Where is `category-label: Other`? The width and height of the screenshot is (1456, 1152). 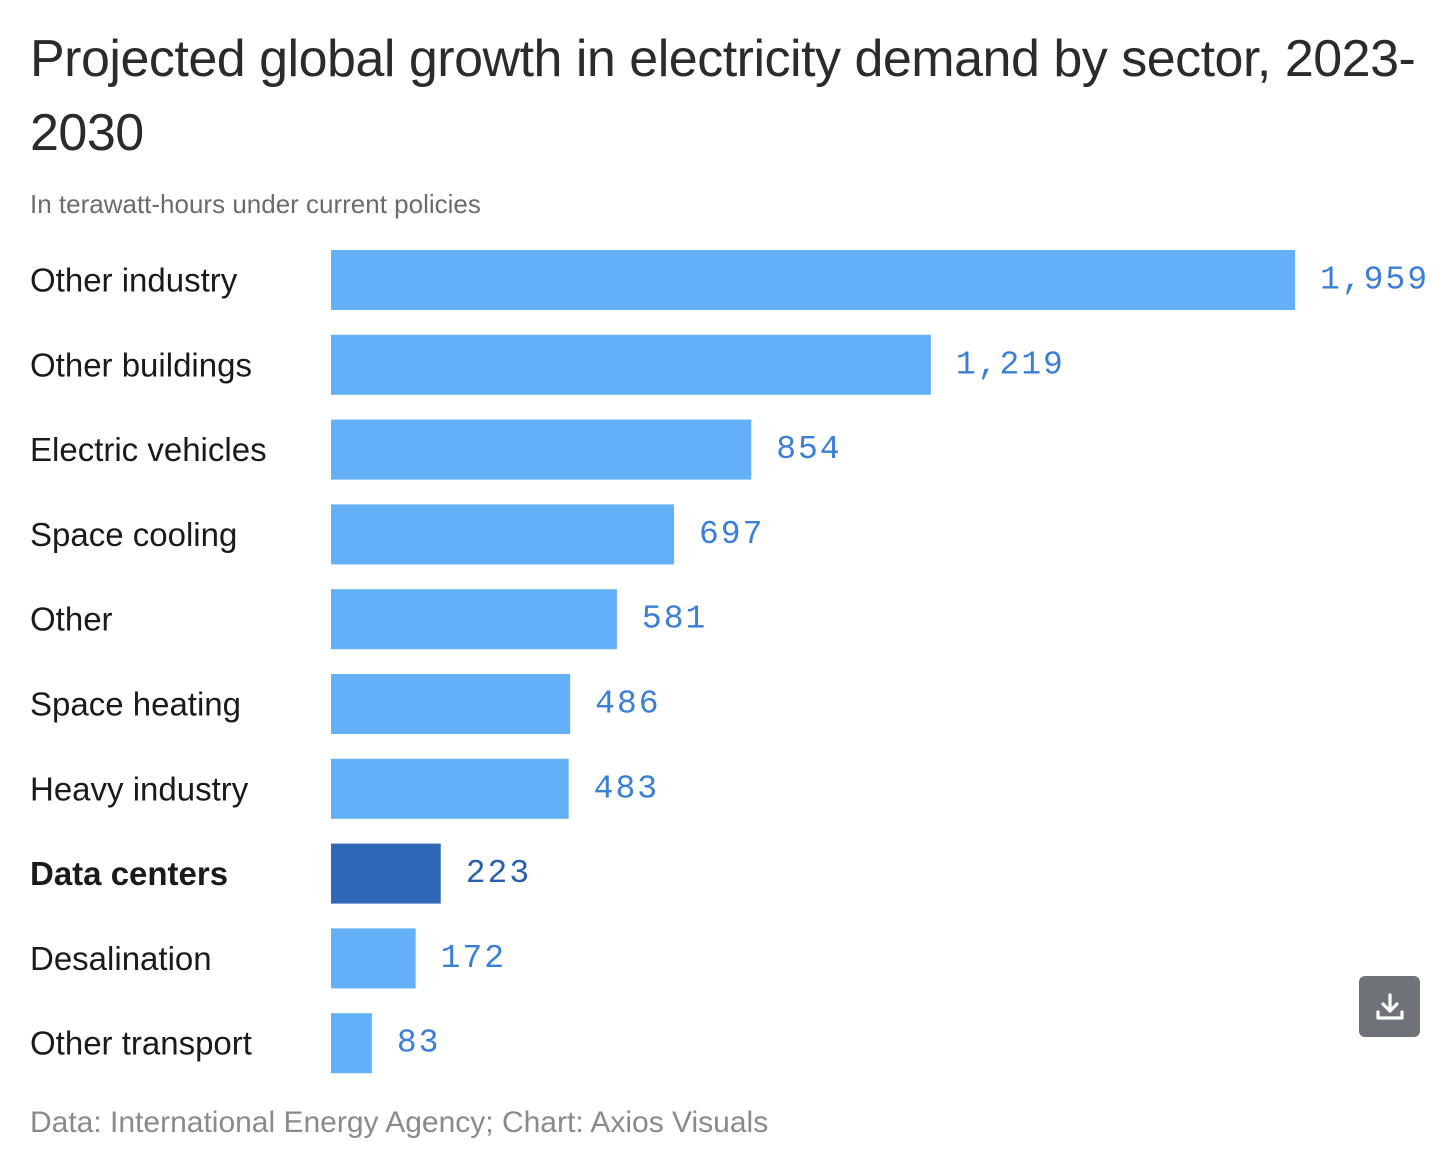
category-label: Other is located at coordinates (71, 619).